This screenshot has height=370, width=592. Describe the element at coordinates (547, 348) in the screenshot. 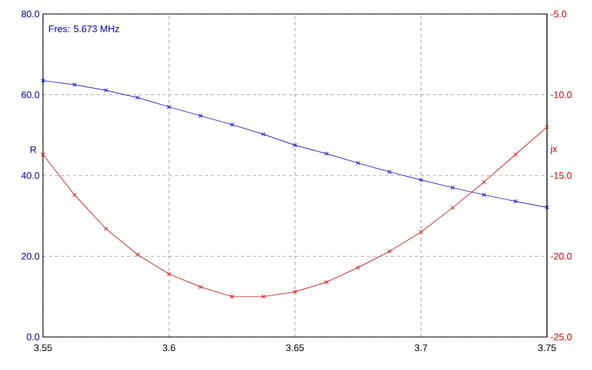

I see `x-tick-label: 3.75` at that location.